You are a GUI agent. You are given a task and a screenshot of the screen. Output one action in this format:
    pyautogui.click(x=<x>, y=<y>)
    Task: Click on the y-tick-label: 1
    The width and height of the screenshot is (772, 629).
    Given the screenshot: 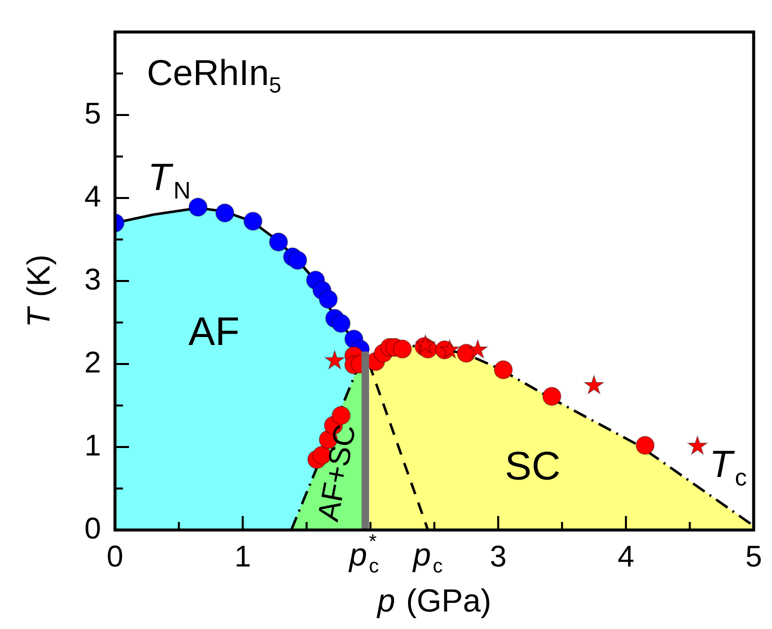 What is the action you would take?
    pyautogui.click(x=92, y=445)
    